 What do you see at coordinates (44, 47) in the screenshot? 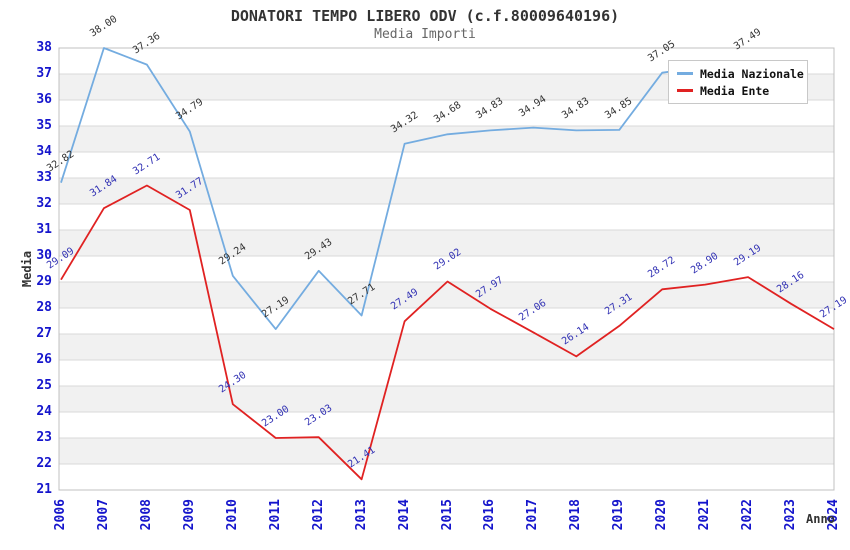
I see `y-tick-label: 38` at bounding box center [44, 47].